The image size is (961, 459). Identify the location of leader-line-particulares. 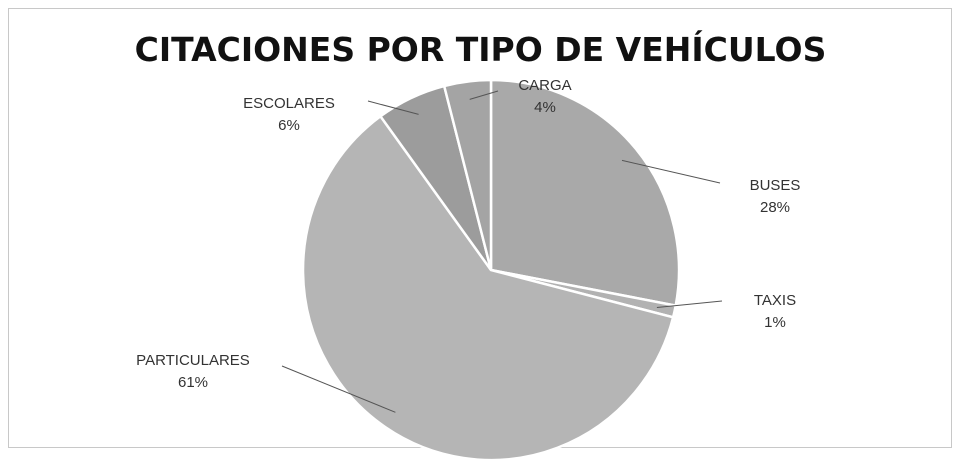
(338, 389).